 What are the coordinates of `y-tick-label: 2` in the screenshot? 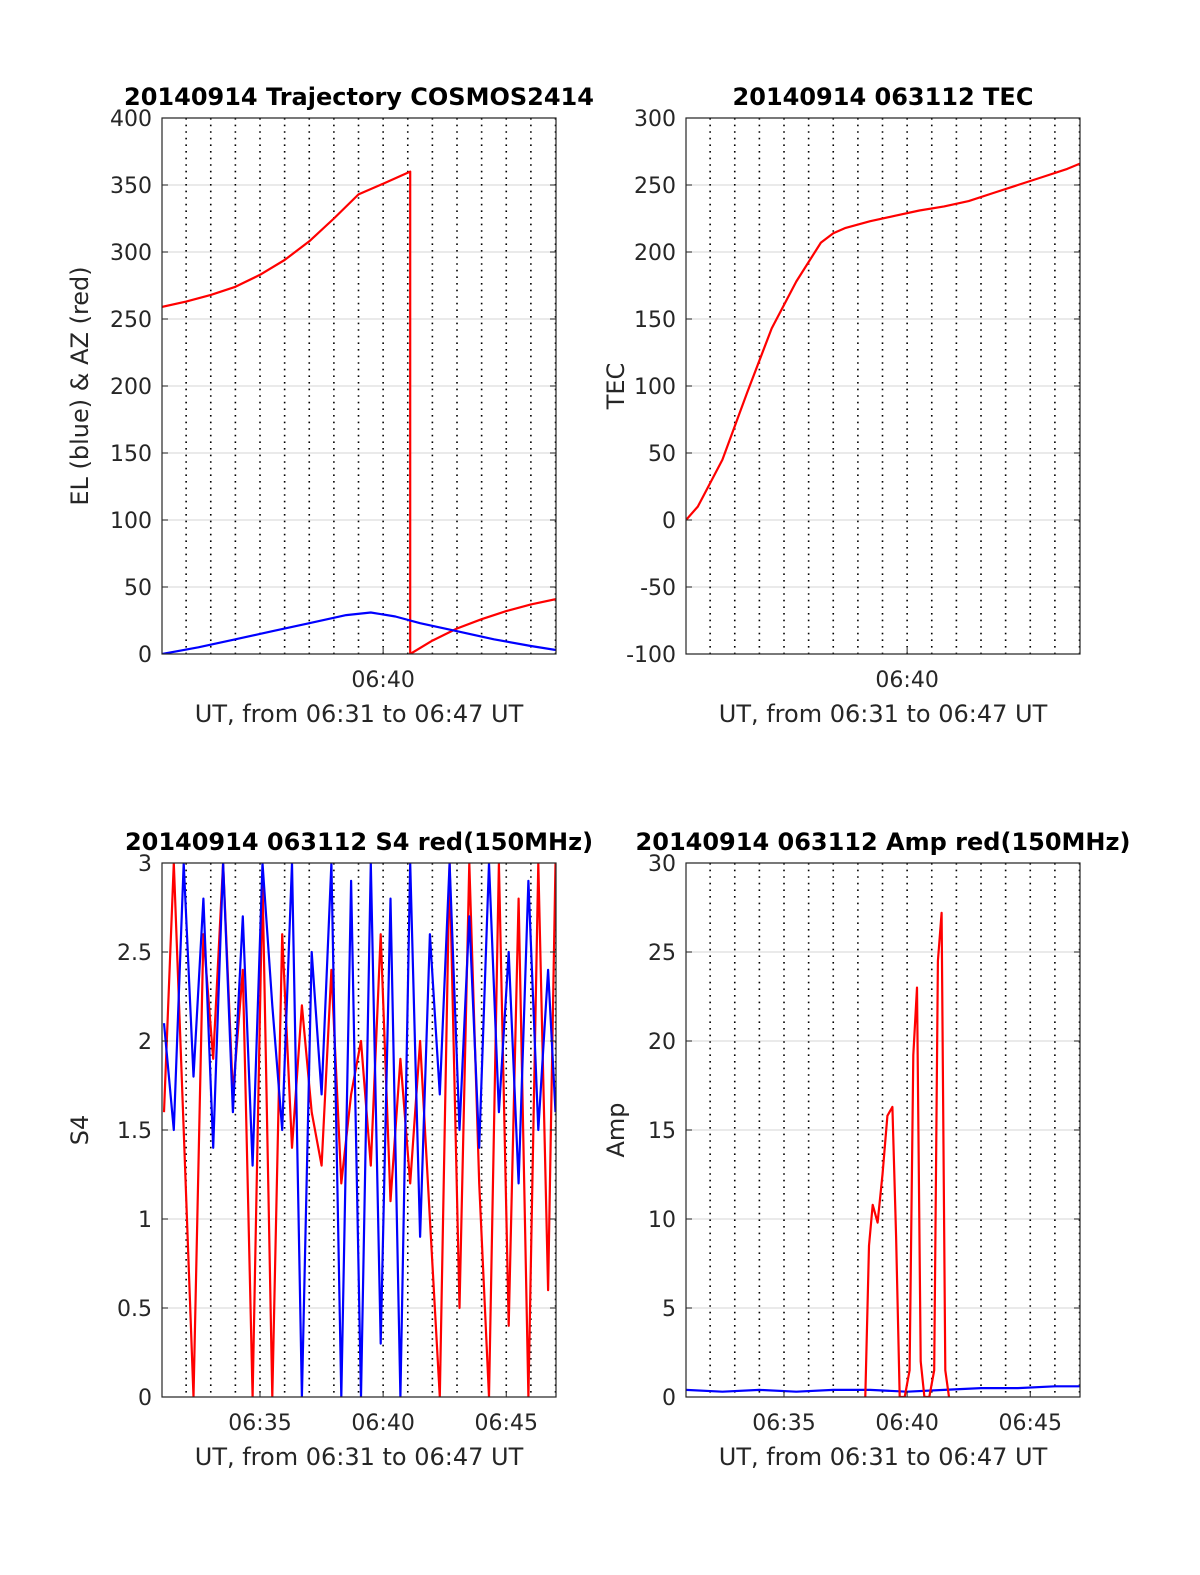 It's located at (145, 1042).